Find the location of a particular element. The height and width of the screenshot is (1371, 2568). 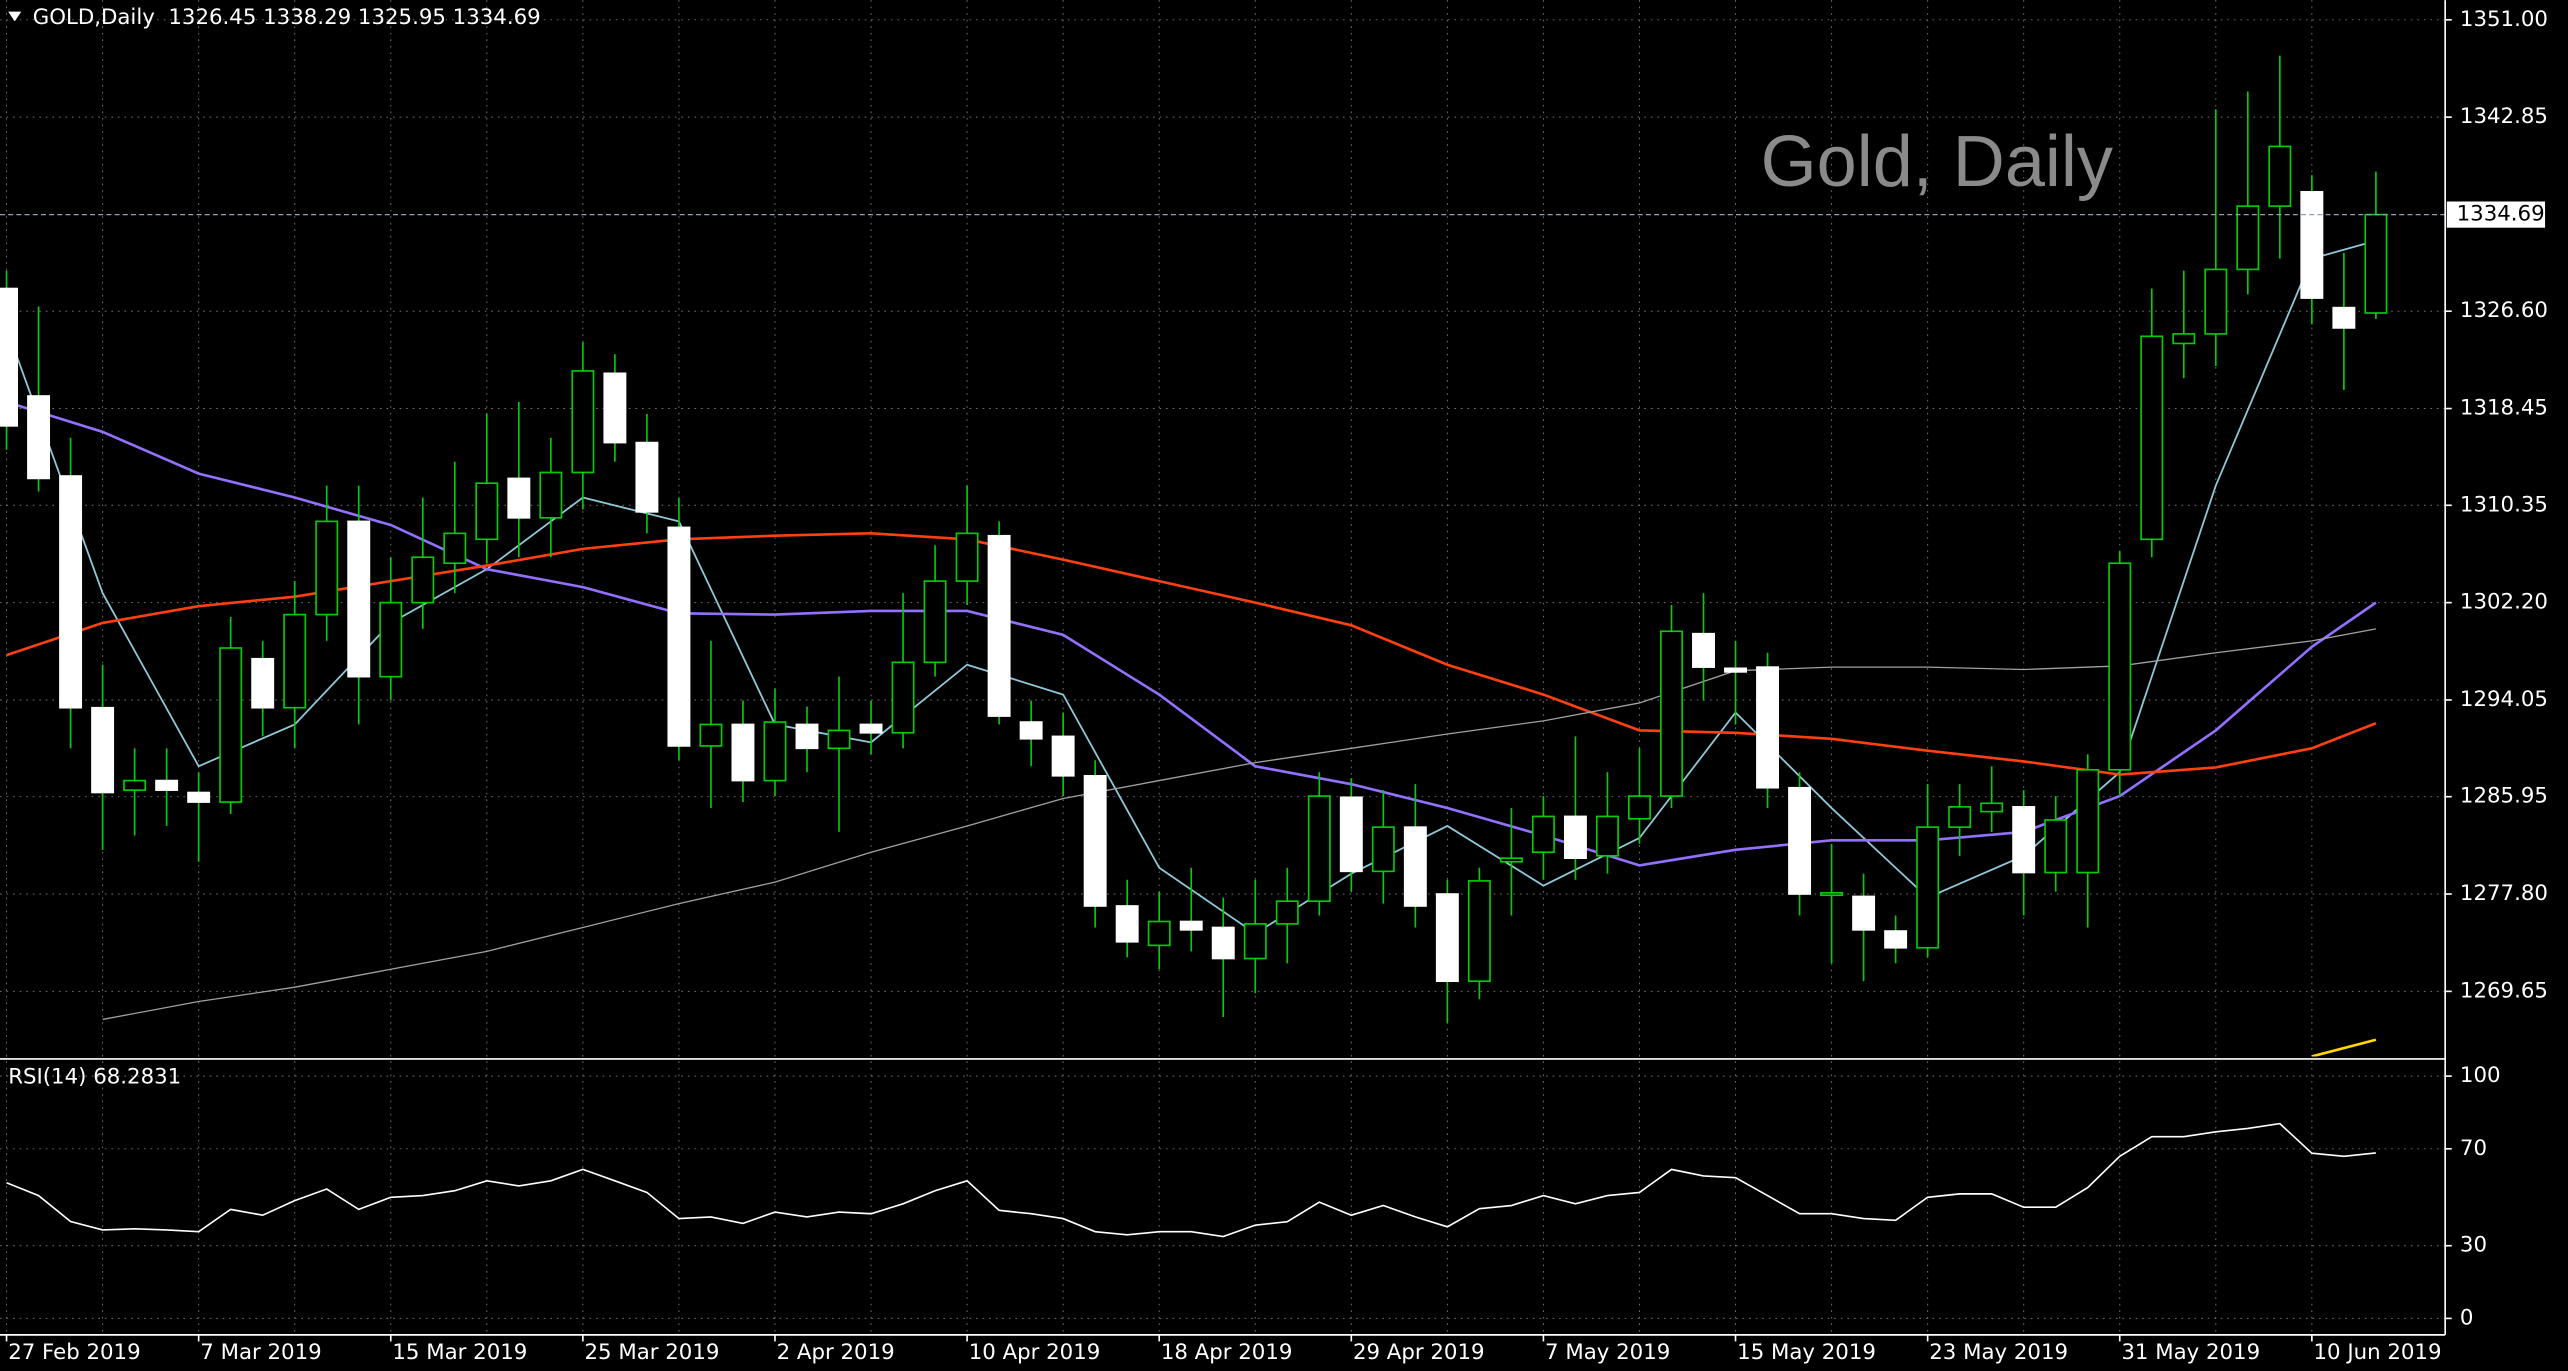

y-tick-label: 1302.20 is located at coordinates (2504, 602).